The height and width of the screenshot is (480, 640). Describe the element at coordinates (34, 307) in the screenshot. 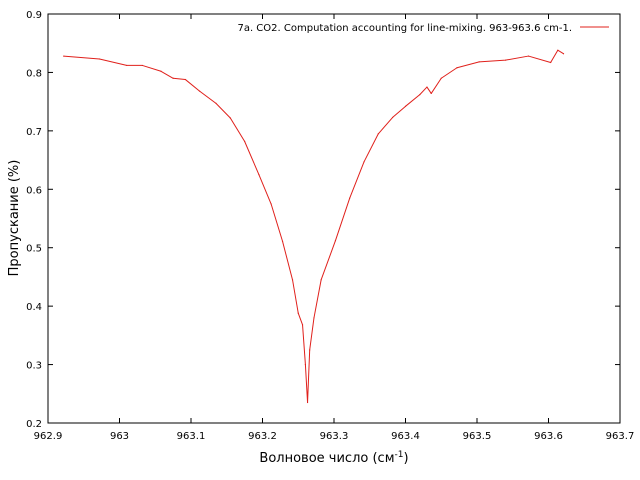

I see `y-tick-label: 0.4` at that location.